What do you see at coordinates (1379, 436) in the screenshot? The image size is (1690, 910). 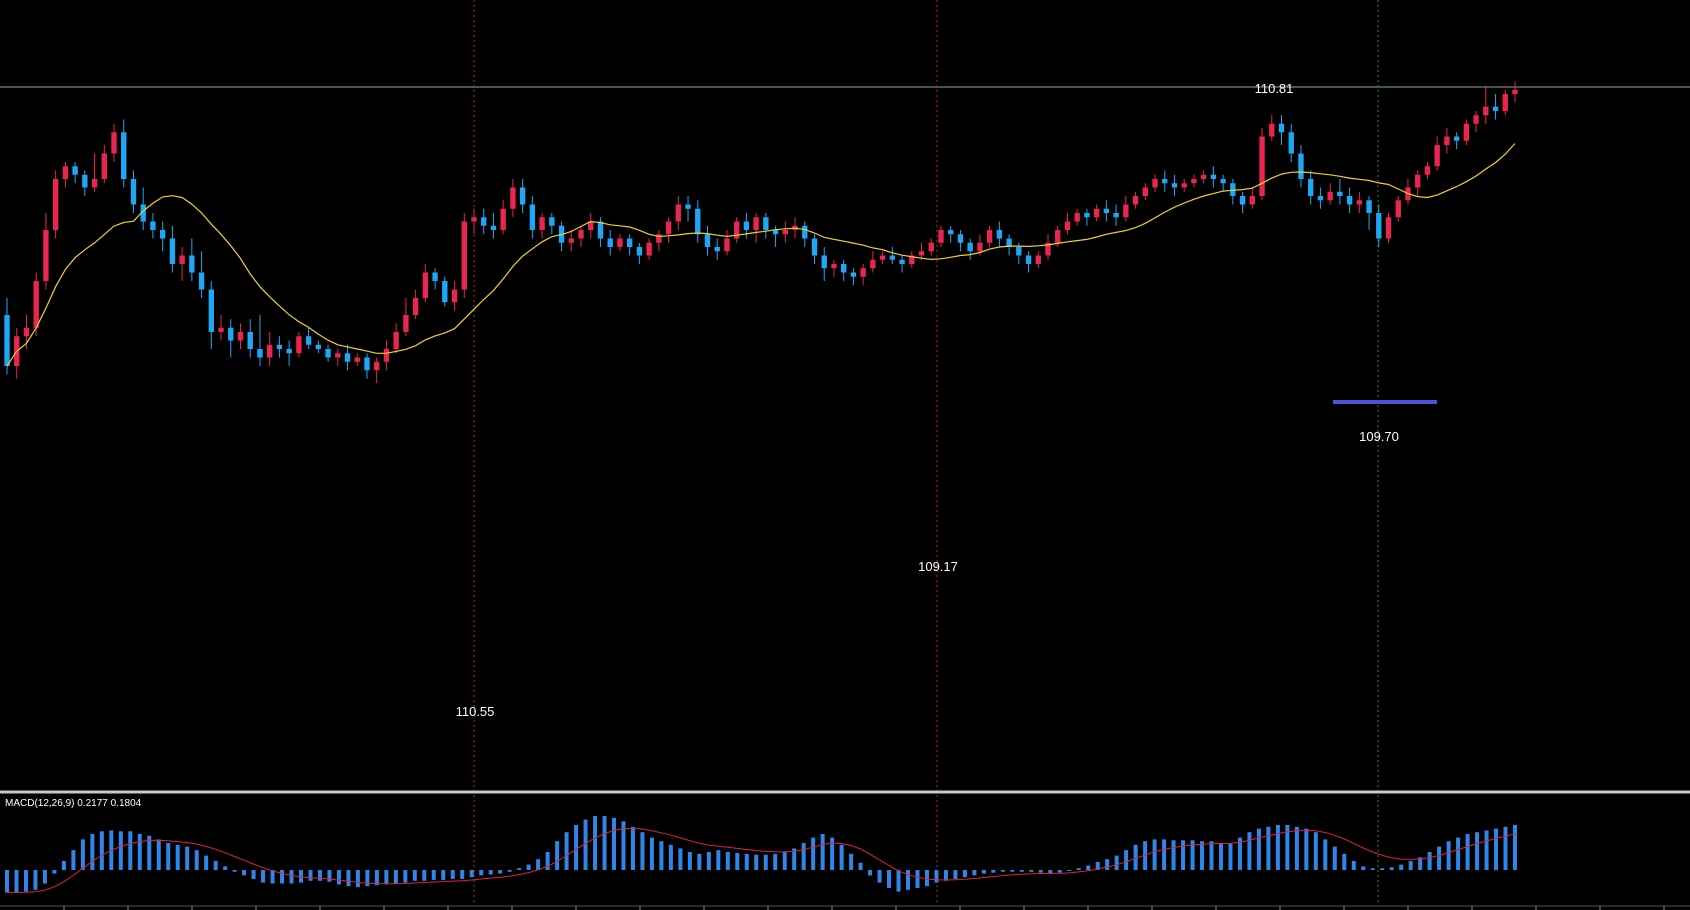 I see `price-label-low-3: 109.70` at bounding box center [1379, 436].